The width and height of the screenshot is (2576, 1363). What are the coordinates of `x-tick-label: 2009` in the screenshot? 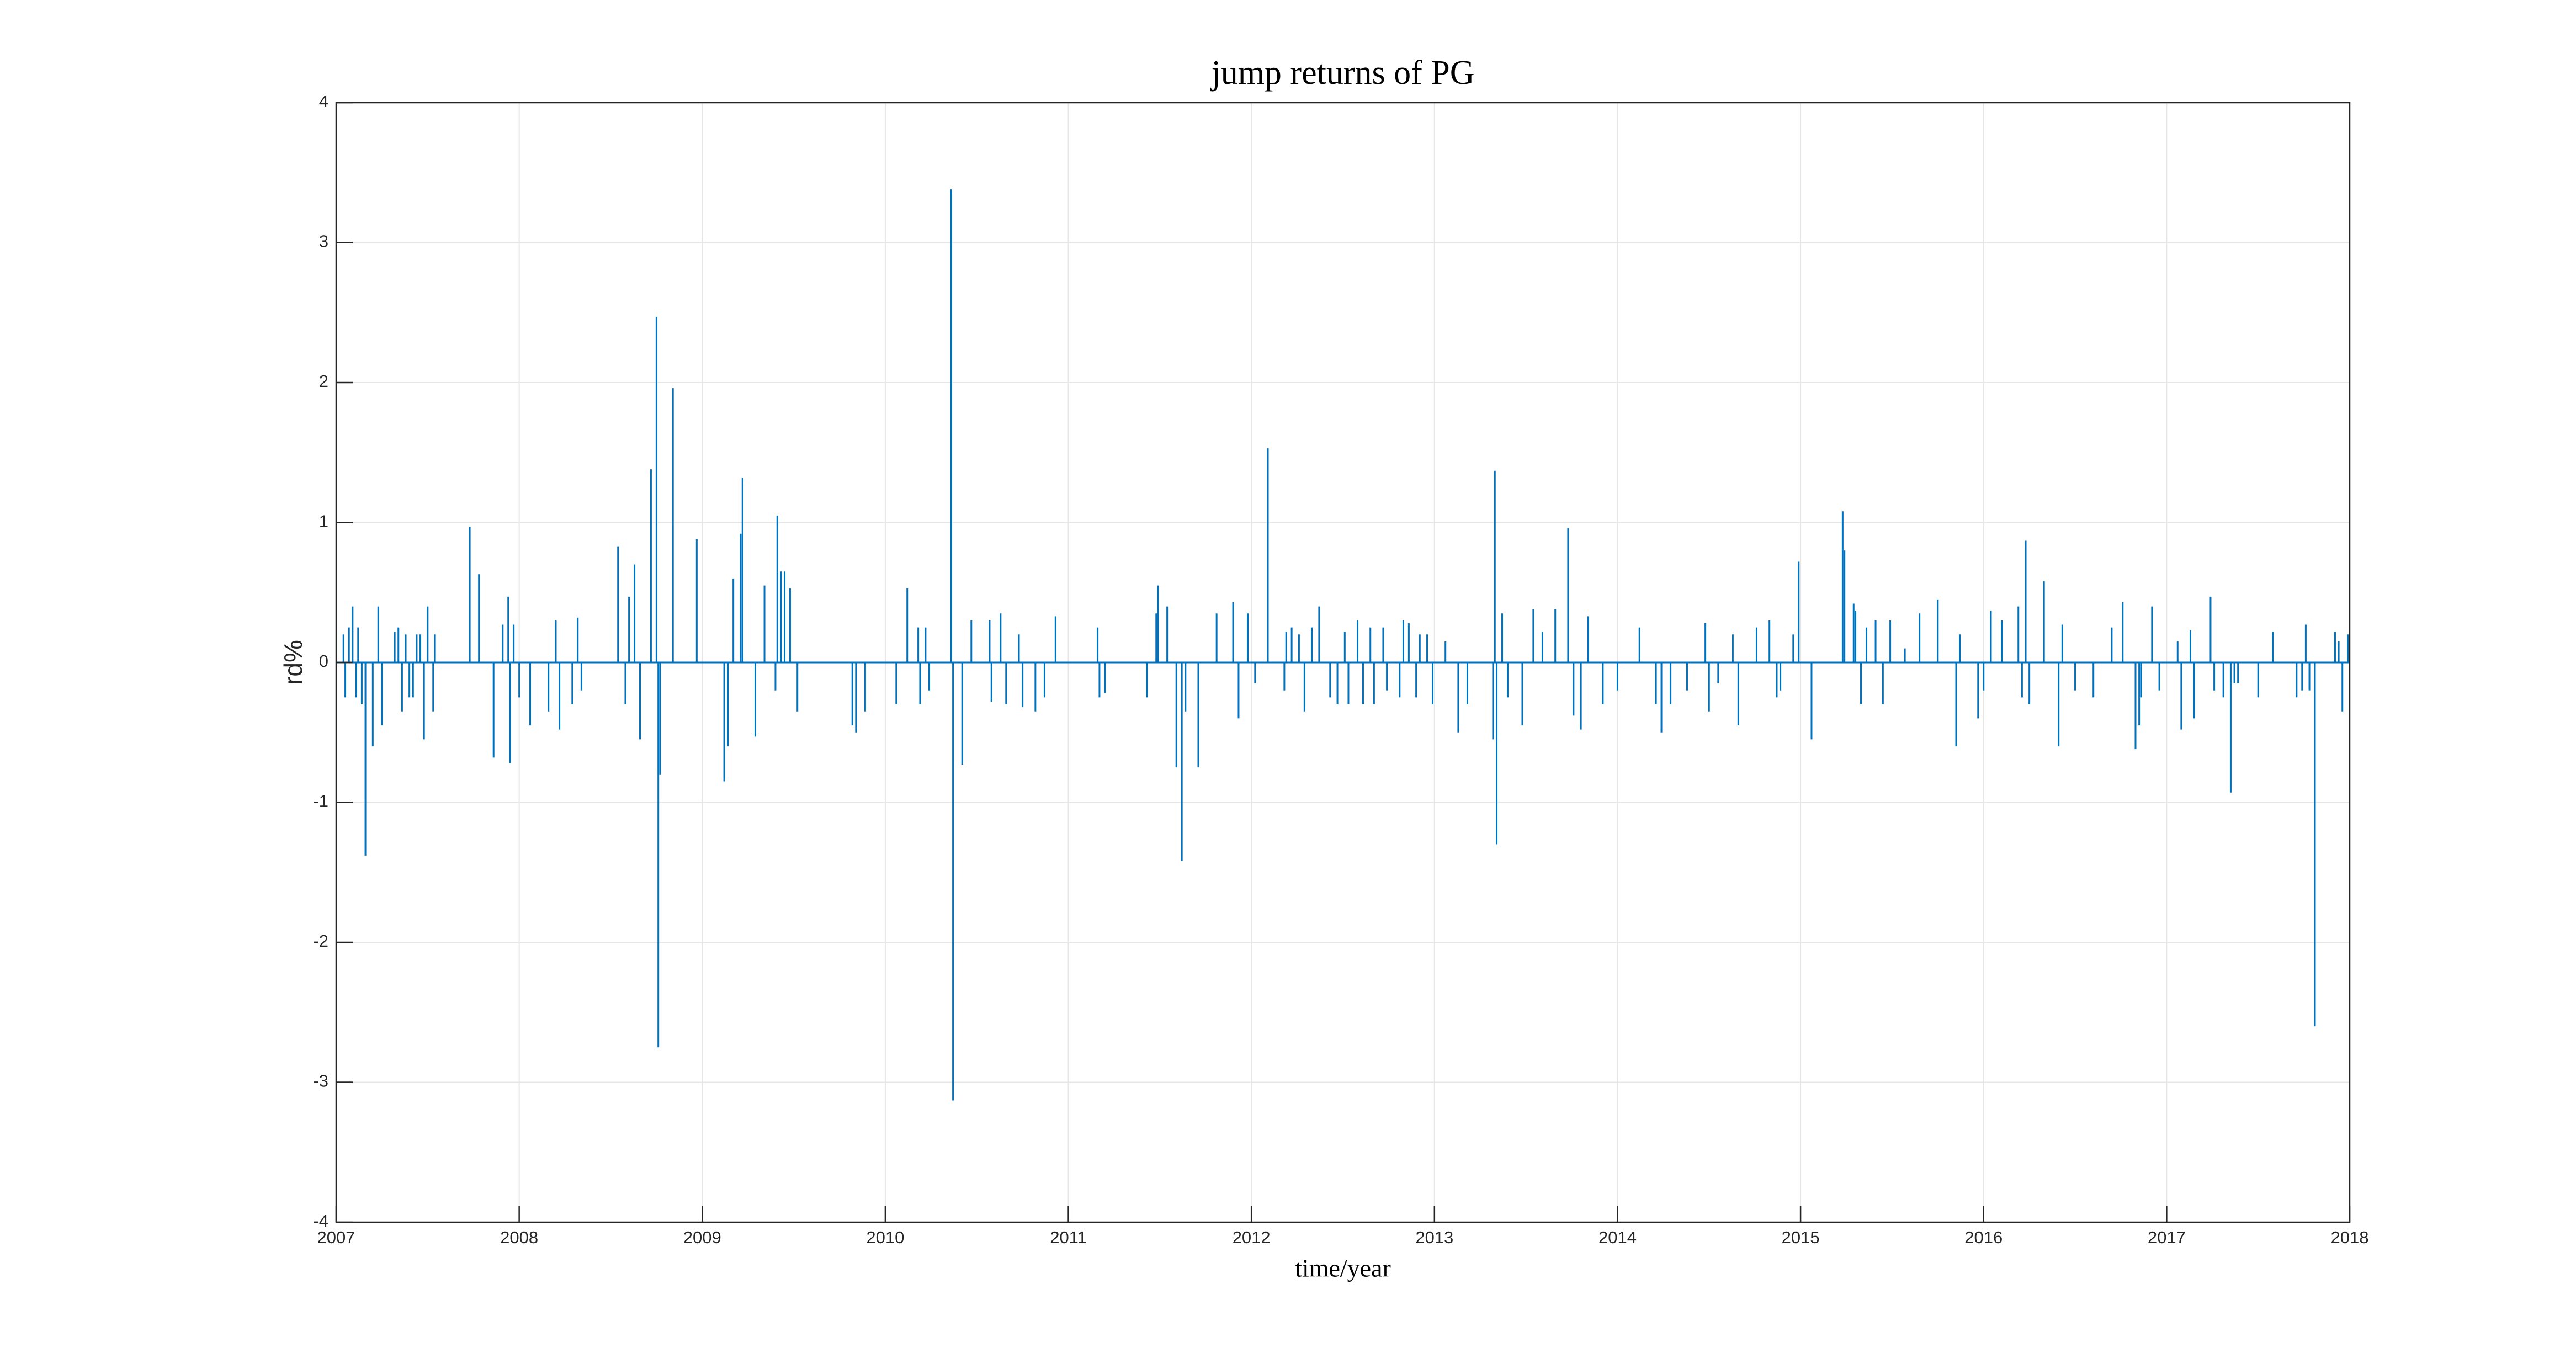 It's located at (702, 1237).